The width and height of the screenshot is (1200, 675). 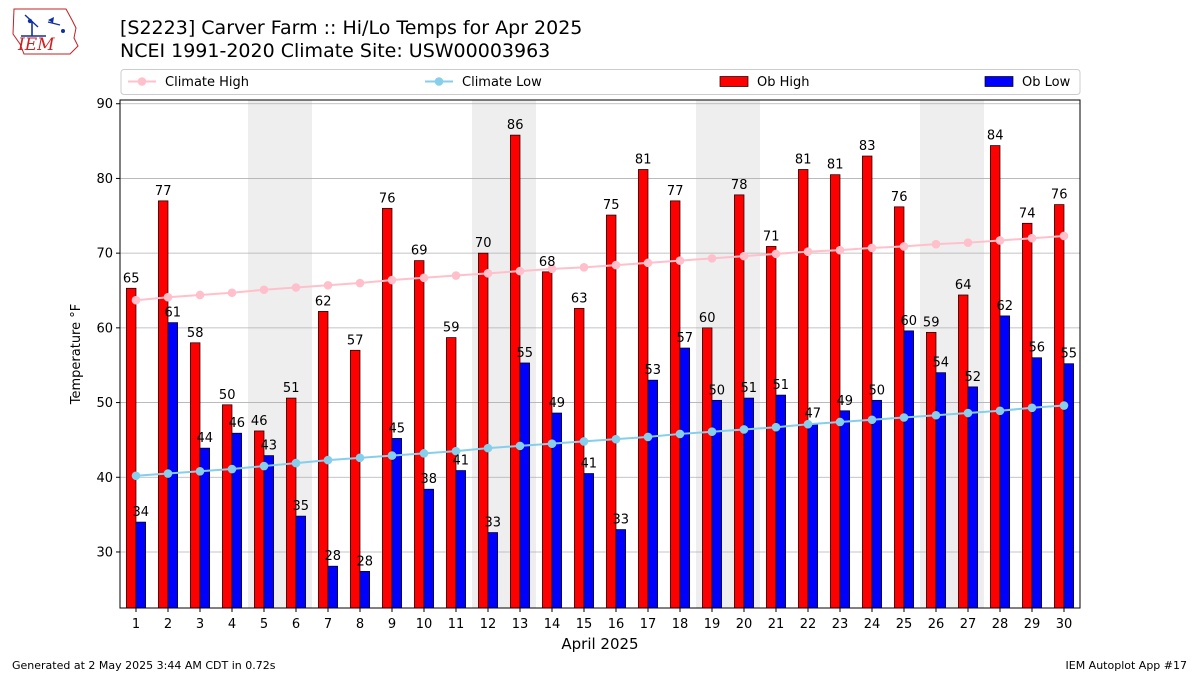 What do you see at coordinates (136, 624) in the screenshot?
I see `x-tick-label: 1` at bounding box center [136, 624].